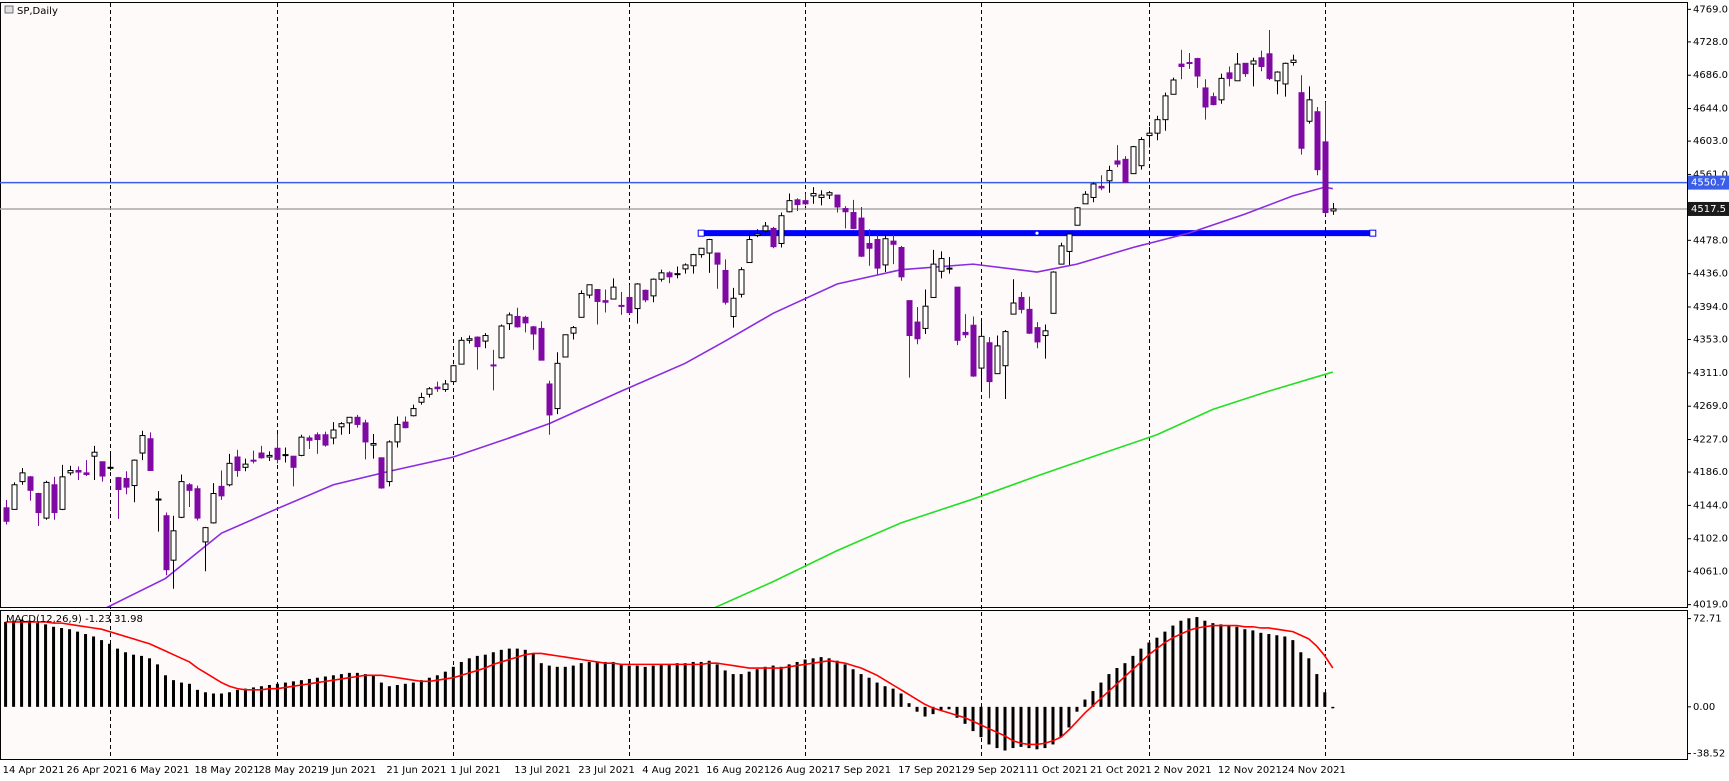 The image size is (1729, 781). What do you see at coordinates (701, 233) in the screenshot?
I see `trendline-handle` at bounding box center [701, 233].